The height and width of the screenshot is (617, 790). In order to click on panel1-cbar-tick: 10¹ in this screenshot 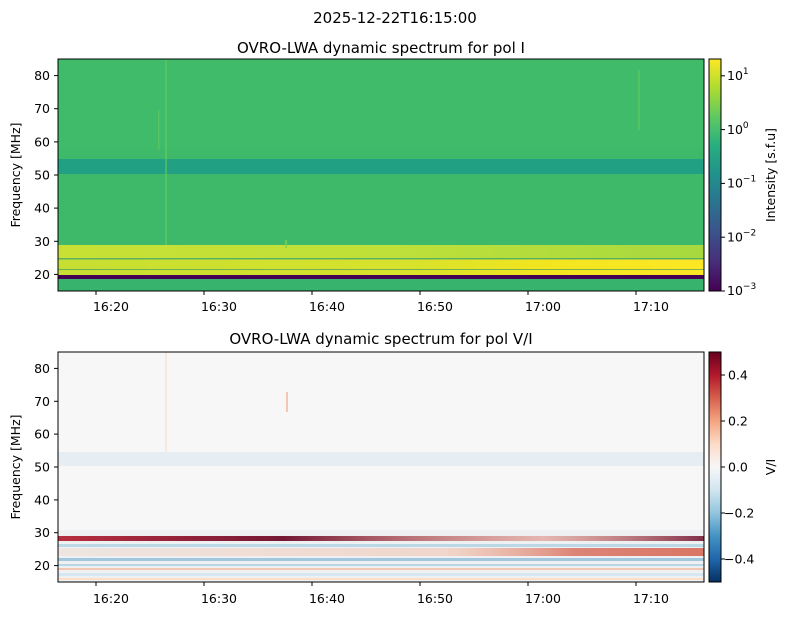, I will do `click(738, 75)`.